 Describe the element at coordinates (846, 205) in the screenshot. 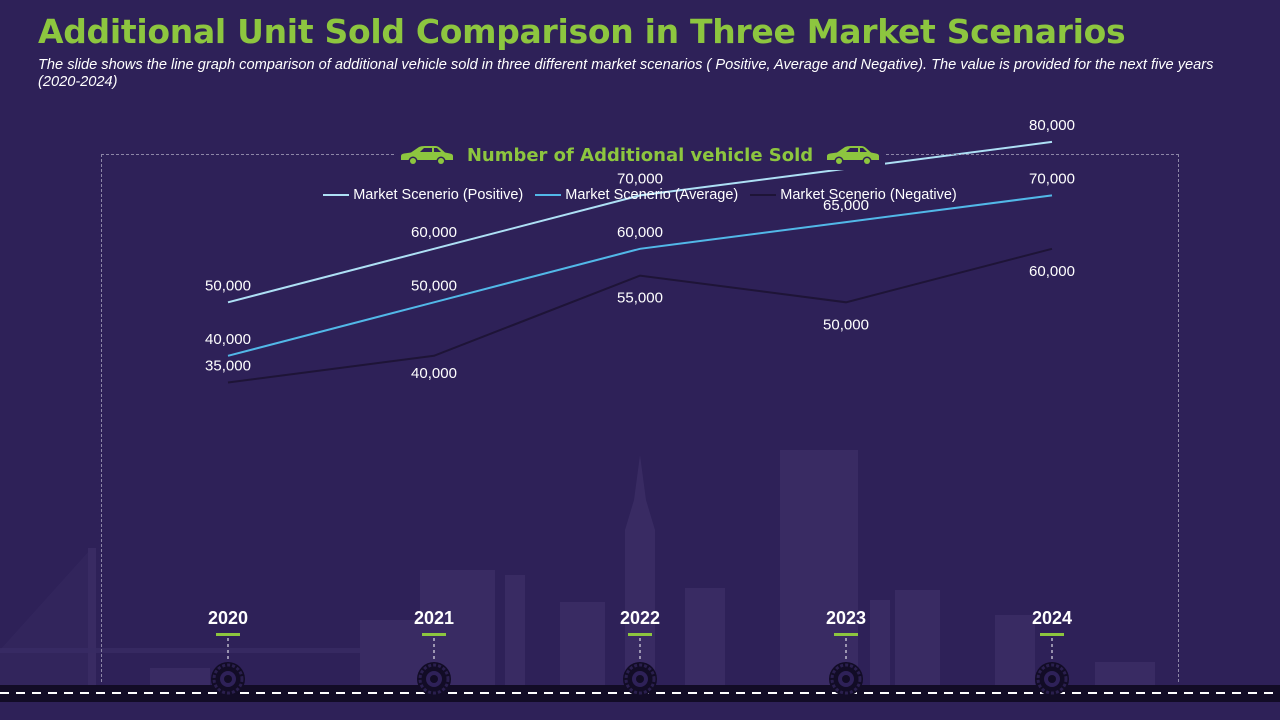

I see `data-label-average: 65,000` at that location.